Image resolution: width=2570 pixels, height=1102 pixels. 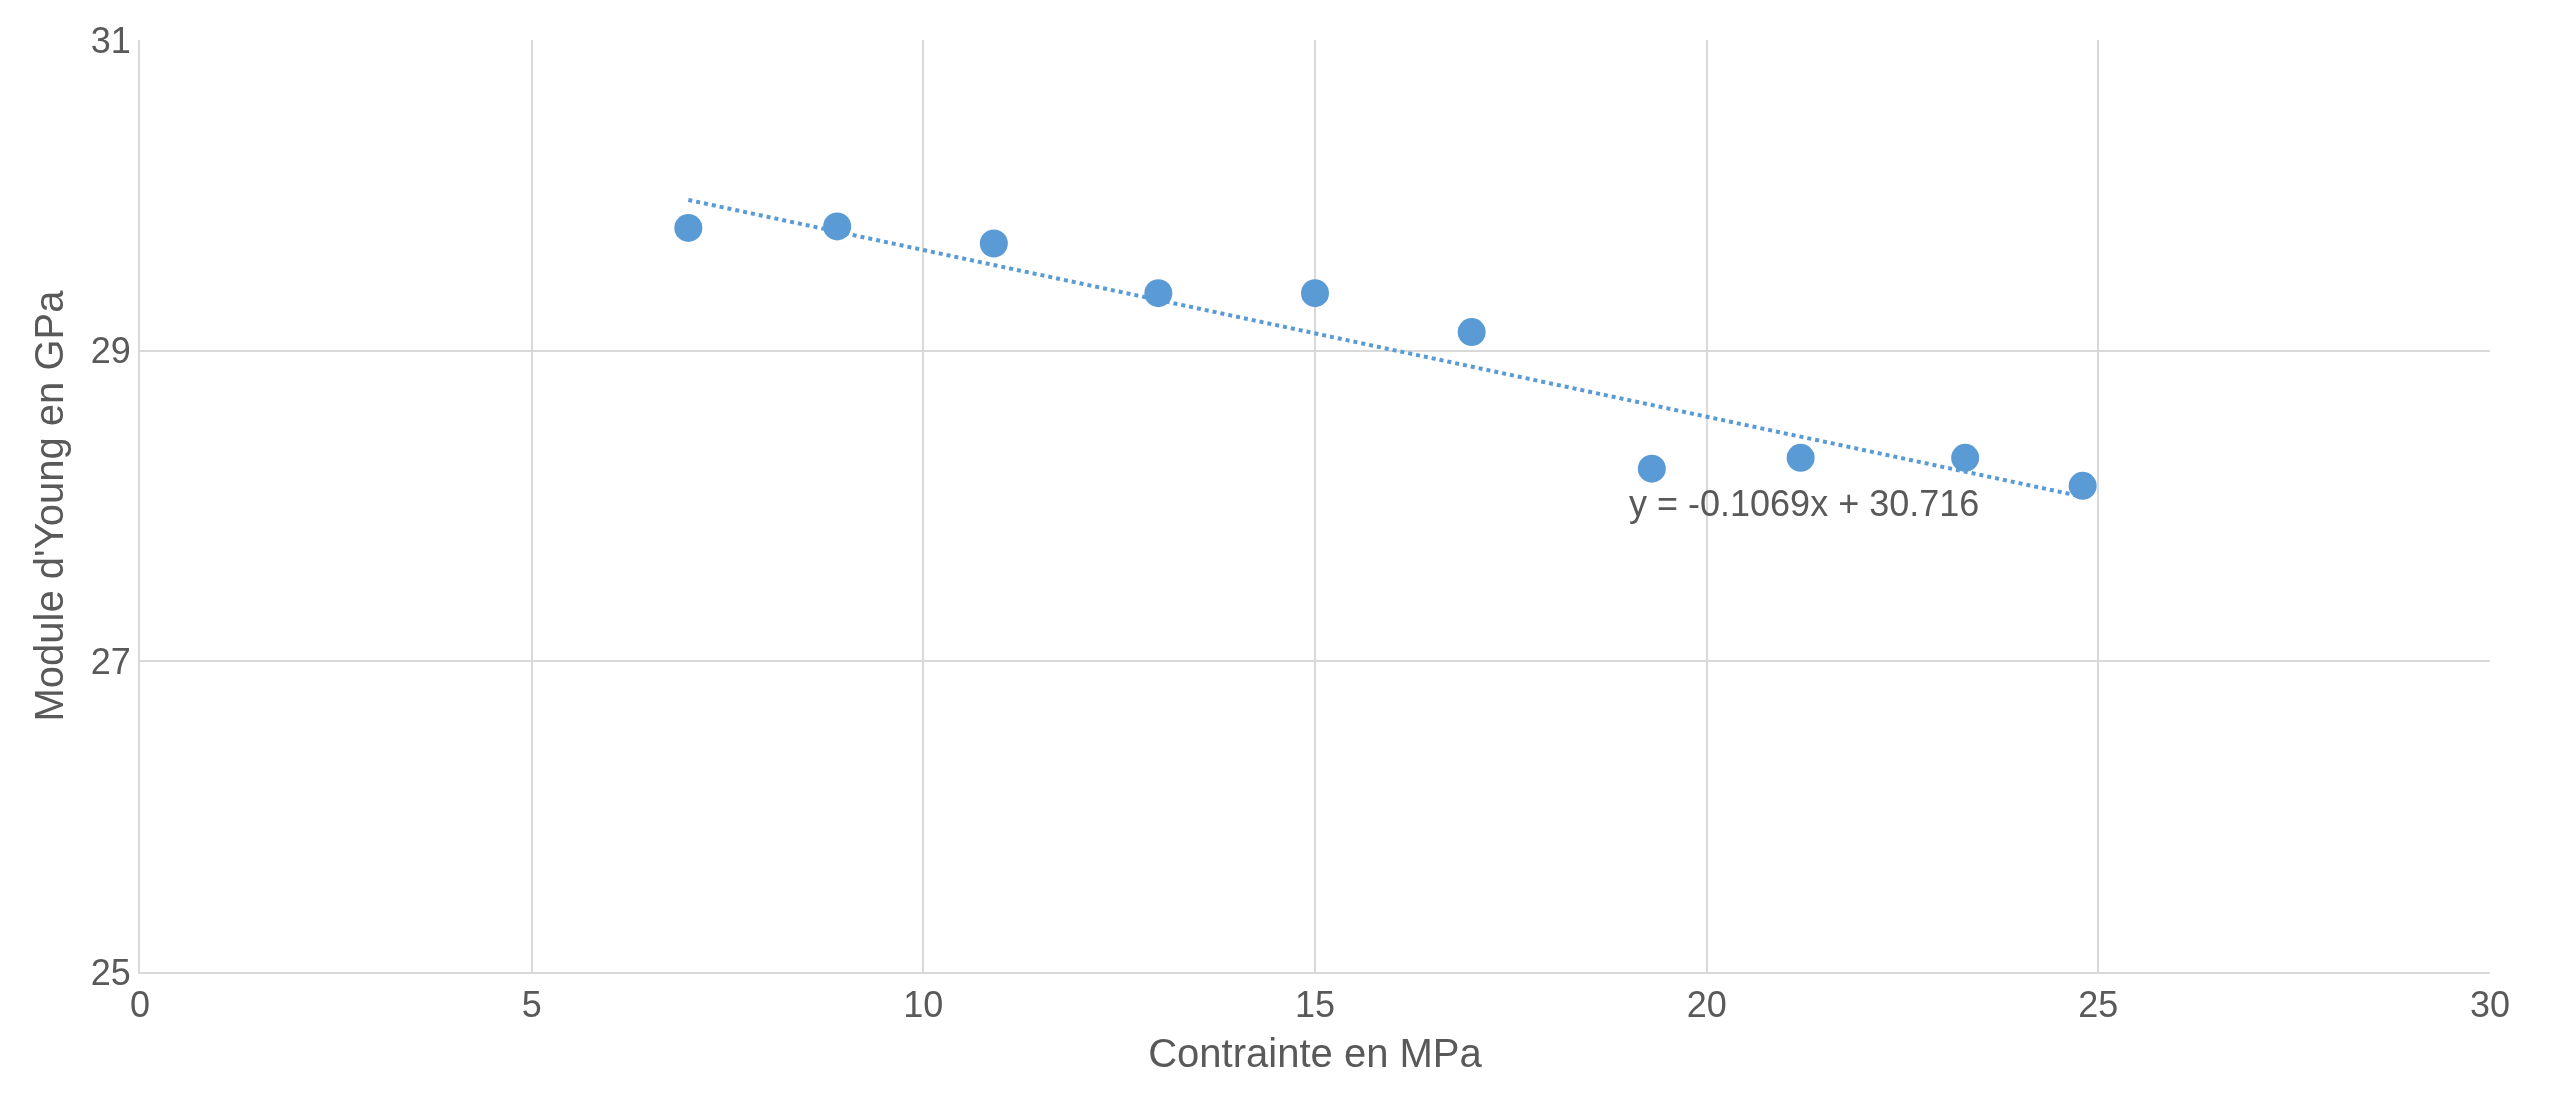 What do you see at coordinates (1315, 1053) in the screenshot?
I see `x-axis-title: Contrainte en MPa` at bounding box center [1315, 1053].